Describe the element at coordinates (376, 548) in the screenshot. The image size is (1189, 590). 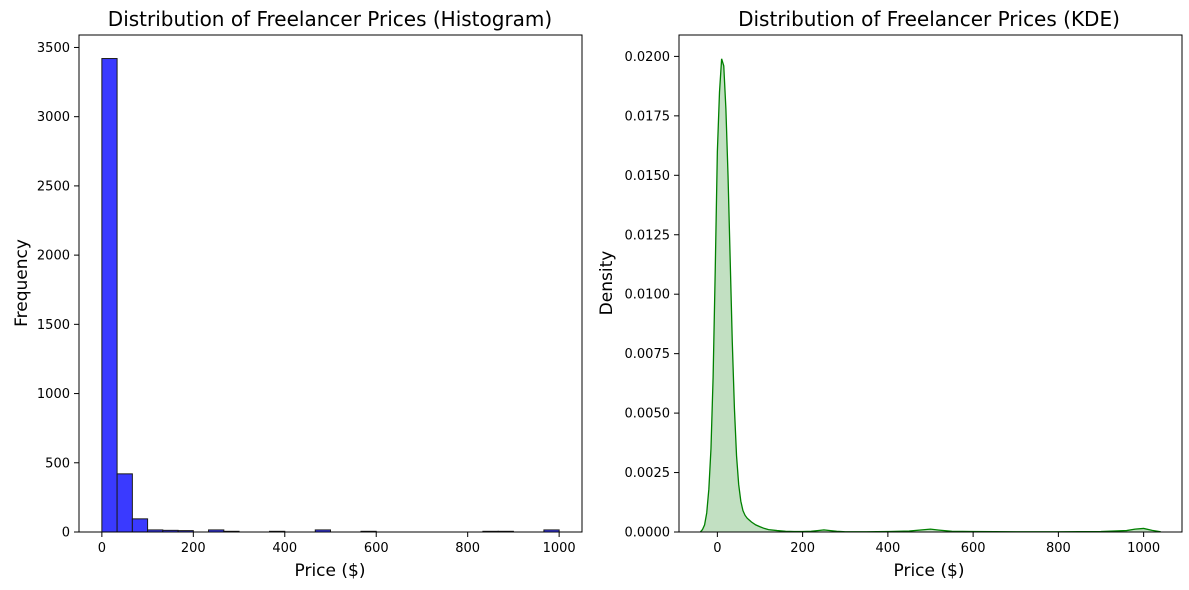
I see `histogram-x-tick-label: 600` at that location.